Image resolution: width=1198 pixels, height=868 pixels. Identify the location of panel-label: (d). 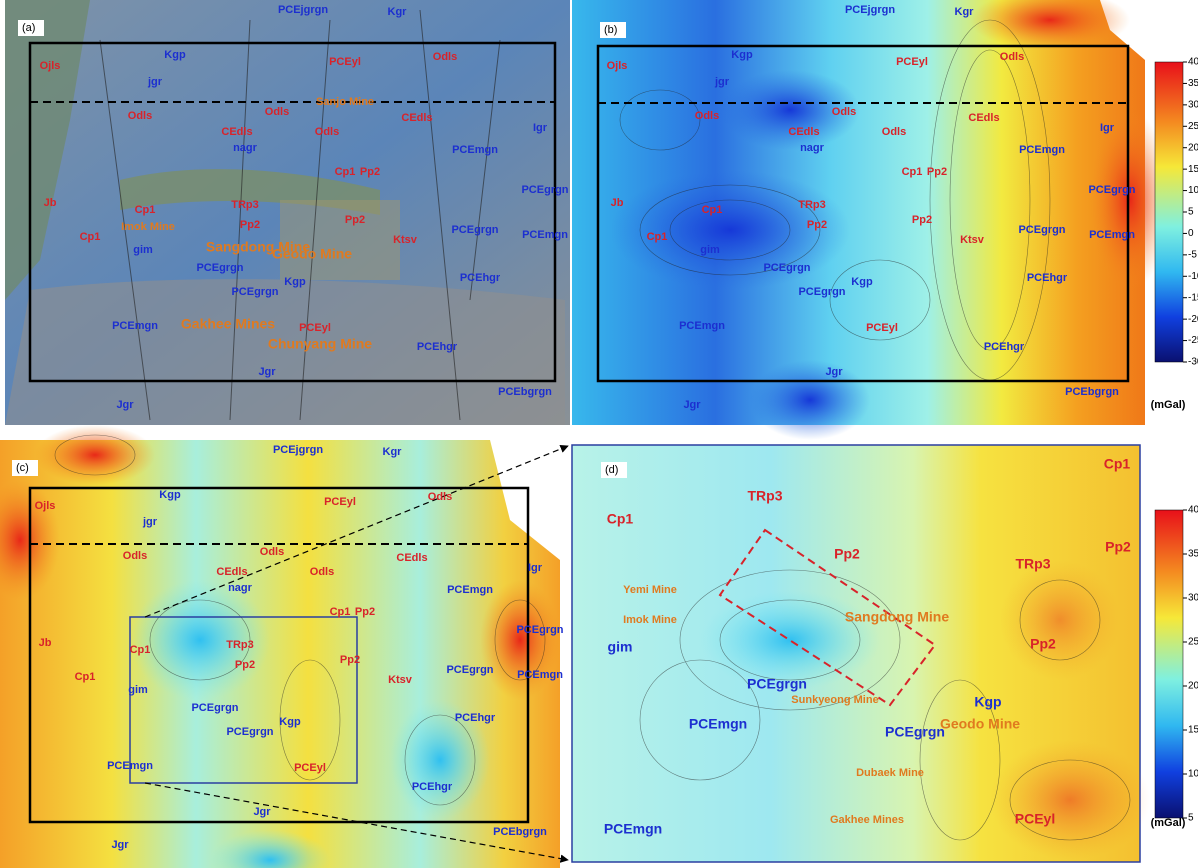
(611, 470).